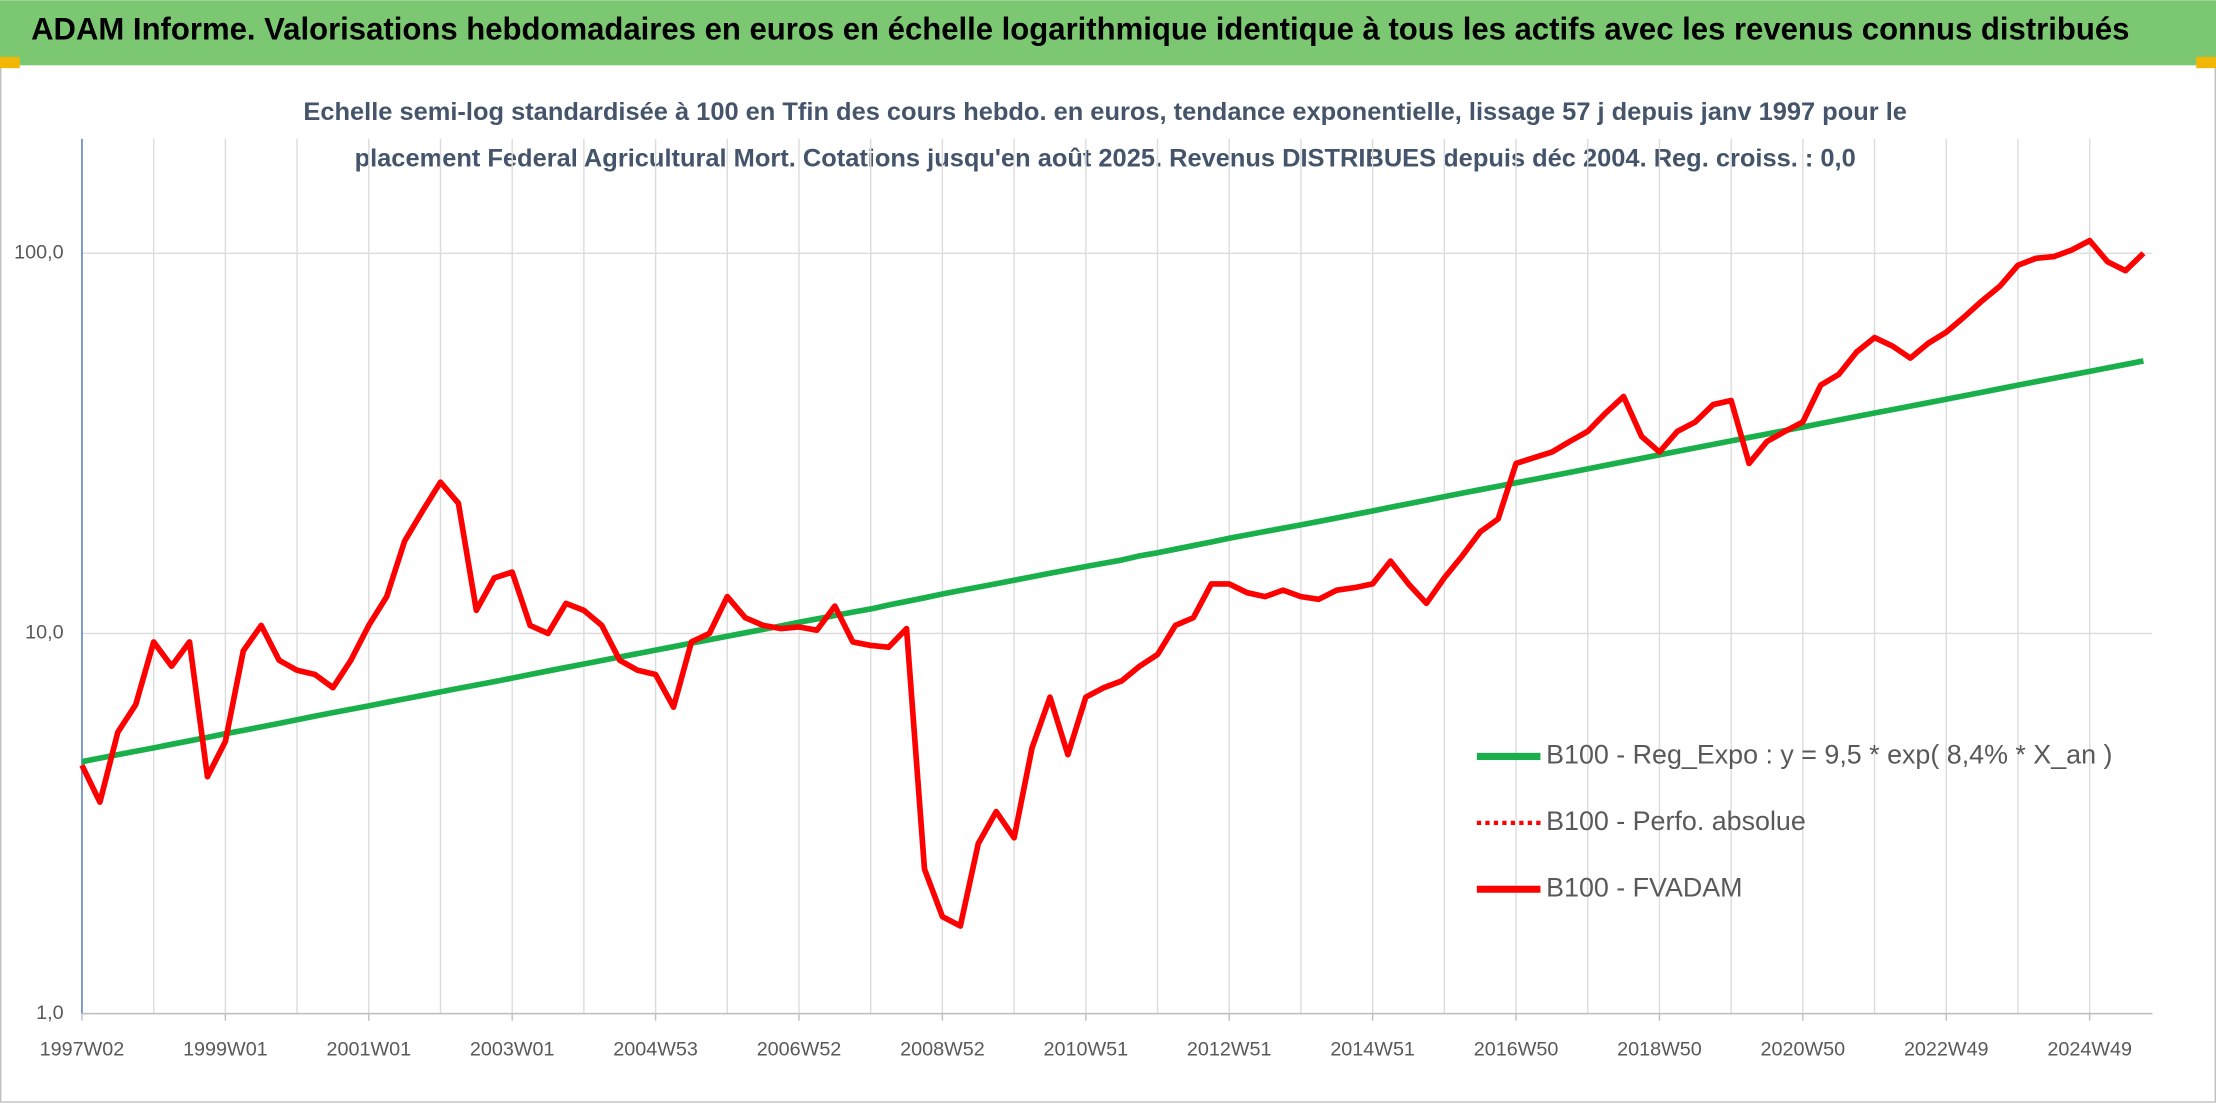 The height and width of the screenshot is (1108, 2216). Describe the element at coordinates (1659, 1050) in the screenshot. I see `x-tick-label: 2018W50` at that location.